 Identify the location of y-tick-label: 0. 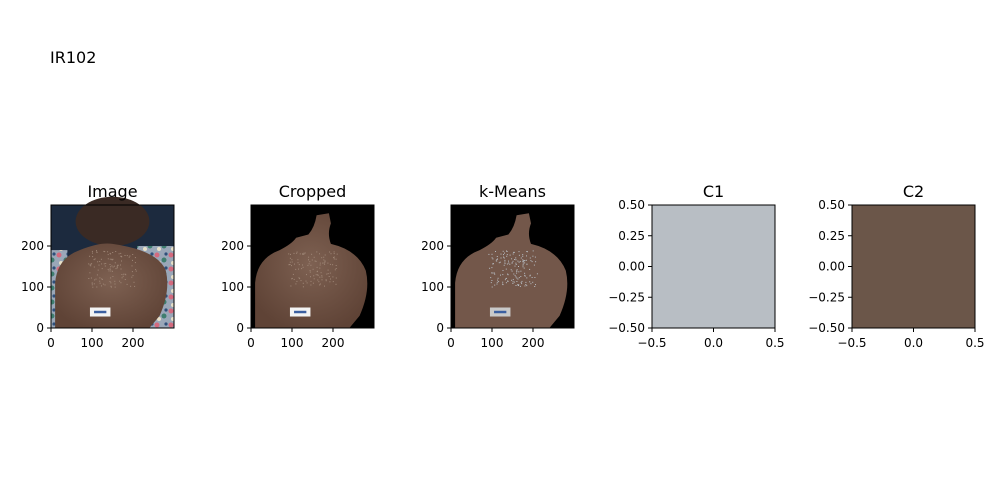
(240, 328).